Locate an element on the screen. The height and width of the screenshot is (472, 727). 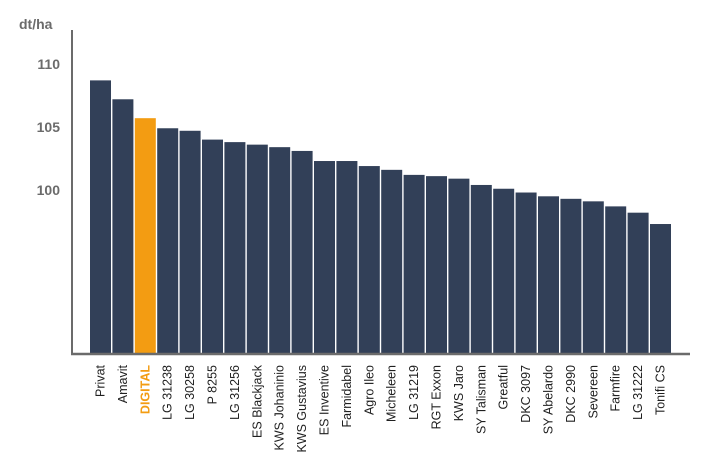
category-label: LG 31222 is located at coordinates (638, 392).